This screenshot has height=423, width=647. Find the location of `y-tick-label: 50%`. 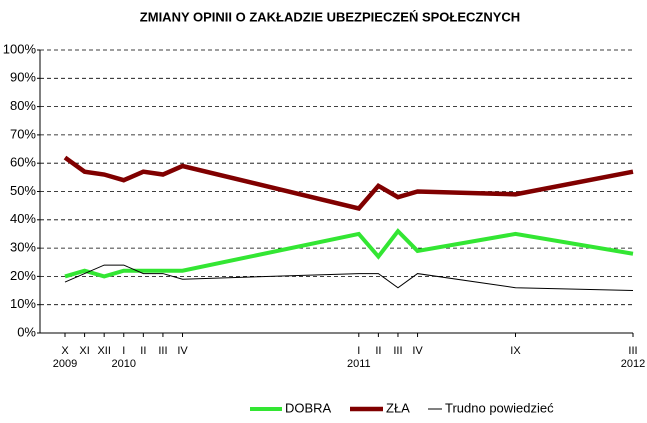

y-tick-label: 50% is located at coordinates (23, 190).